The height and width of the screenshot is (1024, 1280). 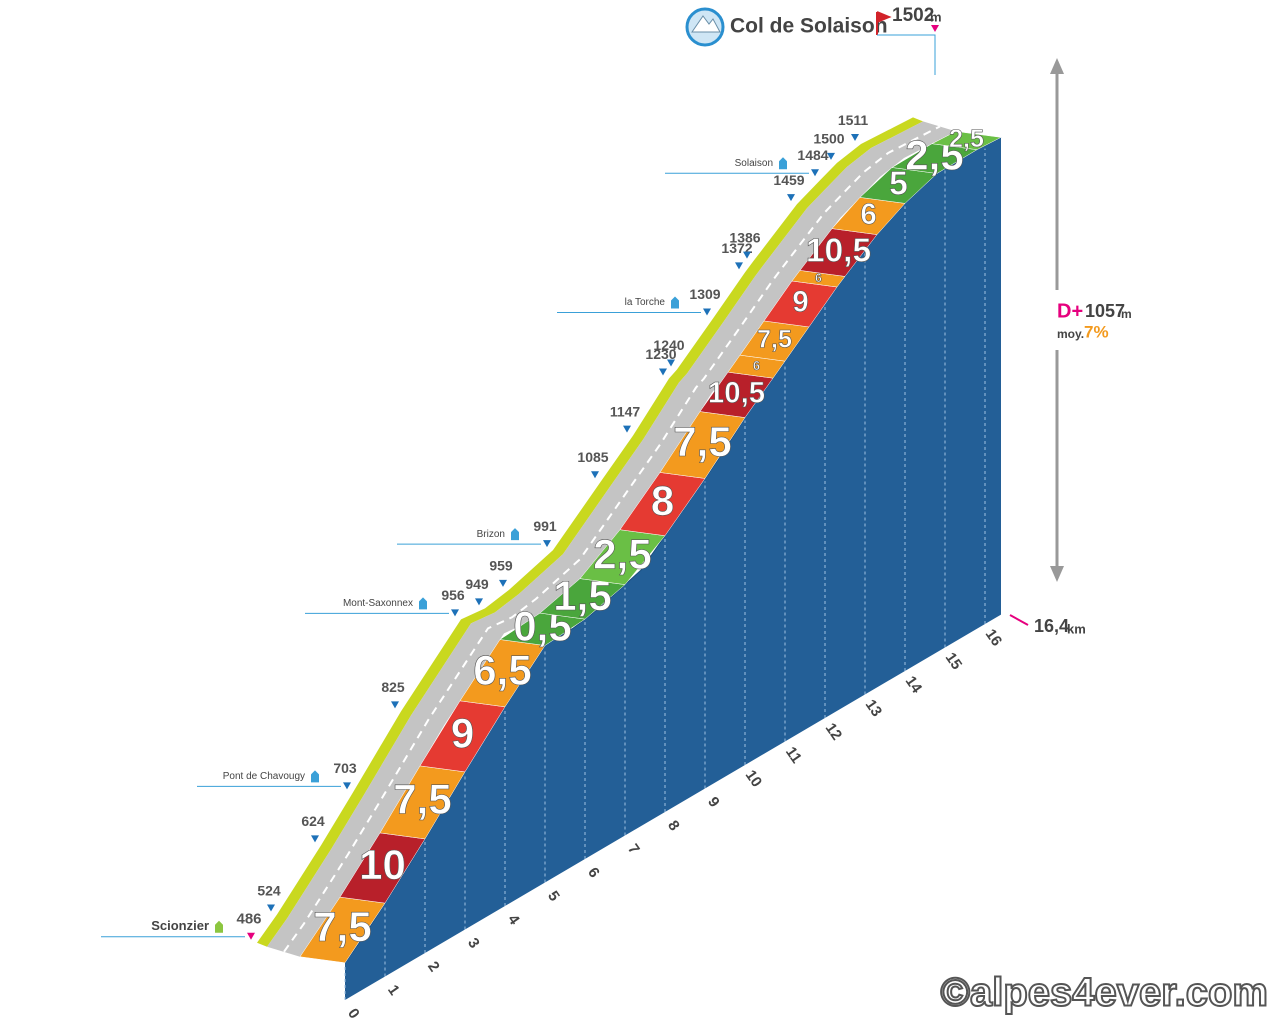 I want to click on summit-flag, so click(x=884, y=23).